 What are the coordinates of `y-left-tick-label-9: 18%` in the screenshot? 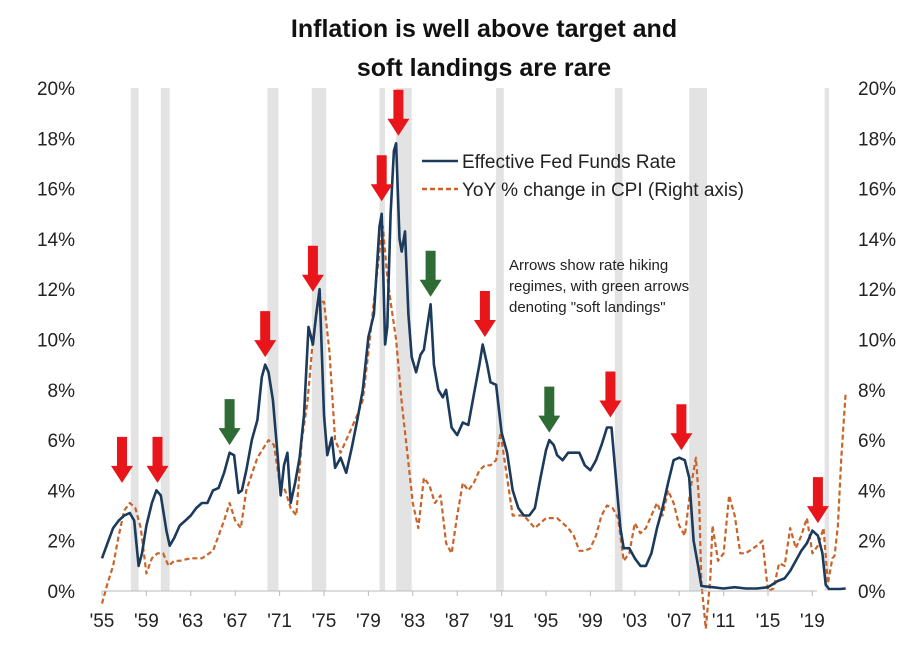 It's located at (56, 139).